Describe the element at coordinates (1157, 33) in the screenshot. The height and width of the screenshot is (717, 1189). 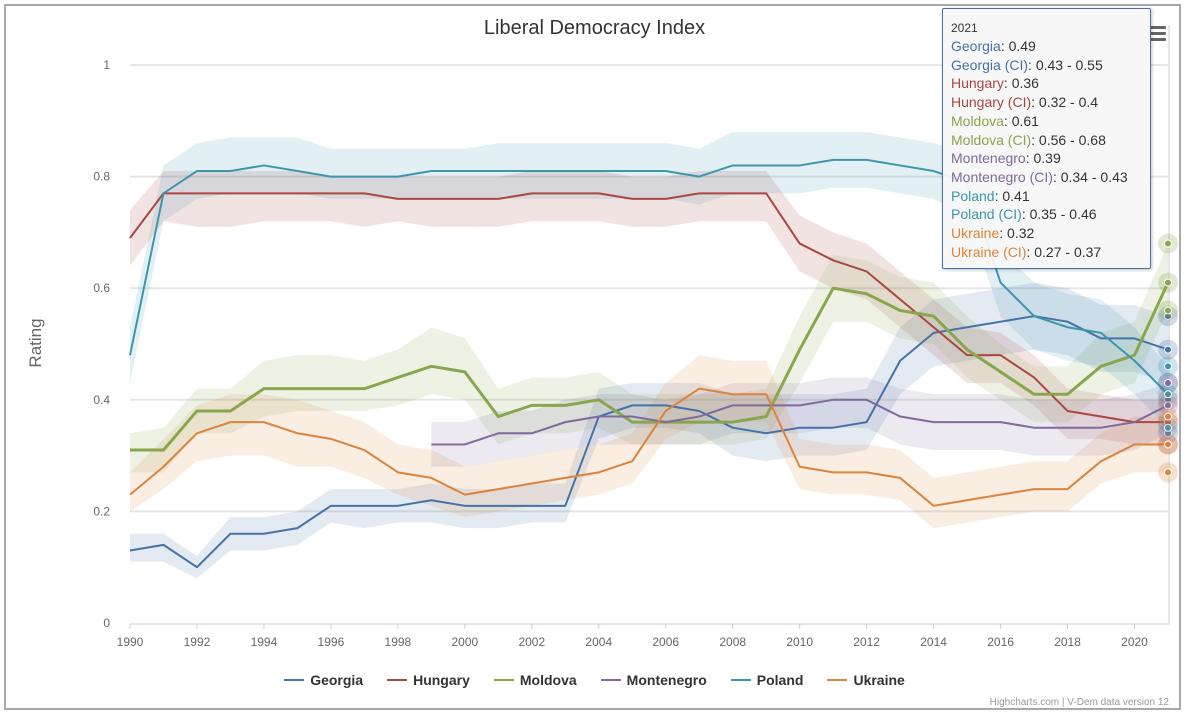
I see `hamburger-menu-icon` at that location.